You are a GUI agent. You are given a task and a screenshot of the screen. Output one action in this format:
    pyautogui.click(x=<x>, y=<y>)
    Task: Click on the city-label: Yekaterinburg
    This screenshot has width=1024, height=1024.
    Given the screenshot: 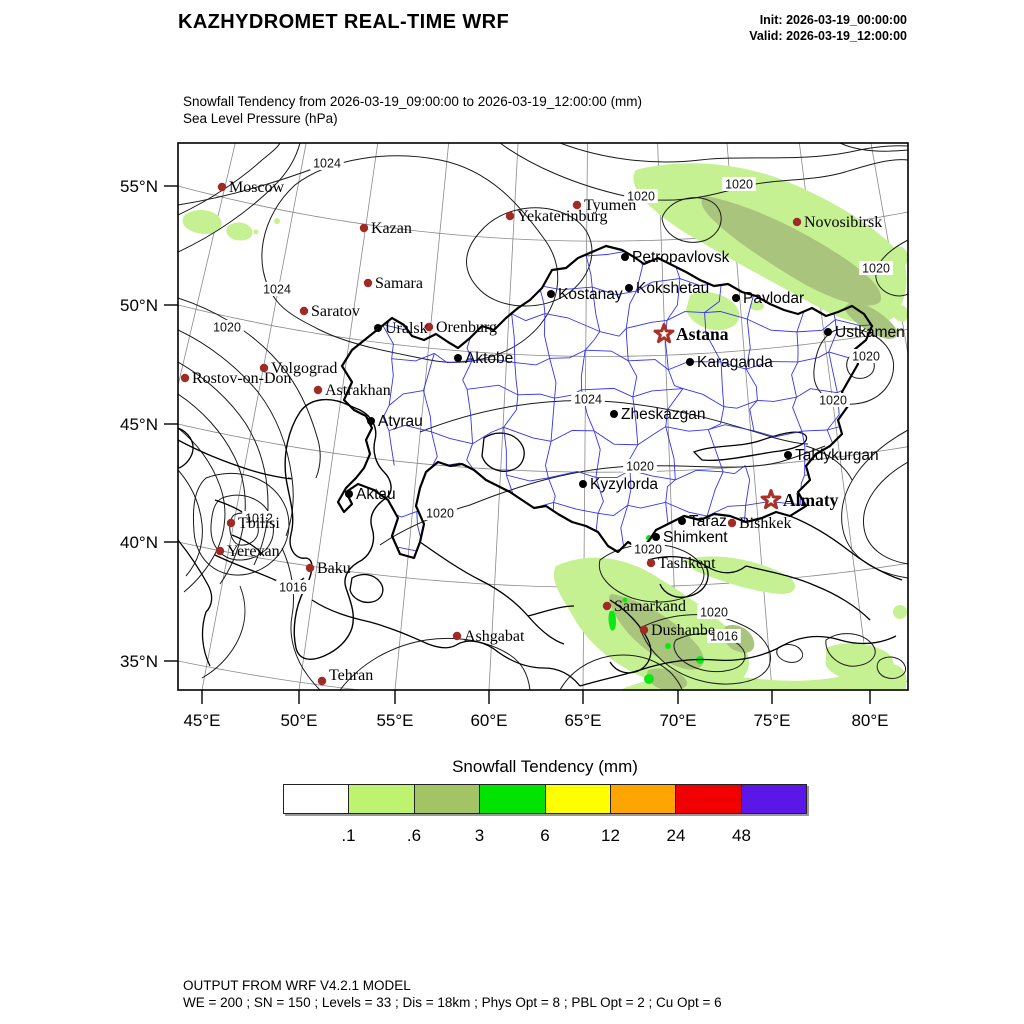 What is the action you would take?
    pyautogui.click(x=562, y=216)
    